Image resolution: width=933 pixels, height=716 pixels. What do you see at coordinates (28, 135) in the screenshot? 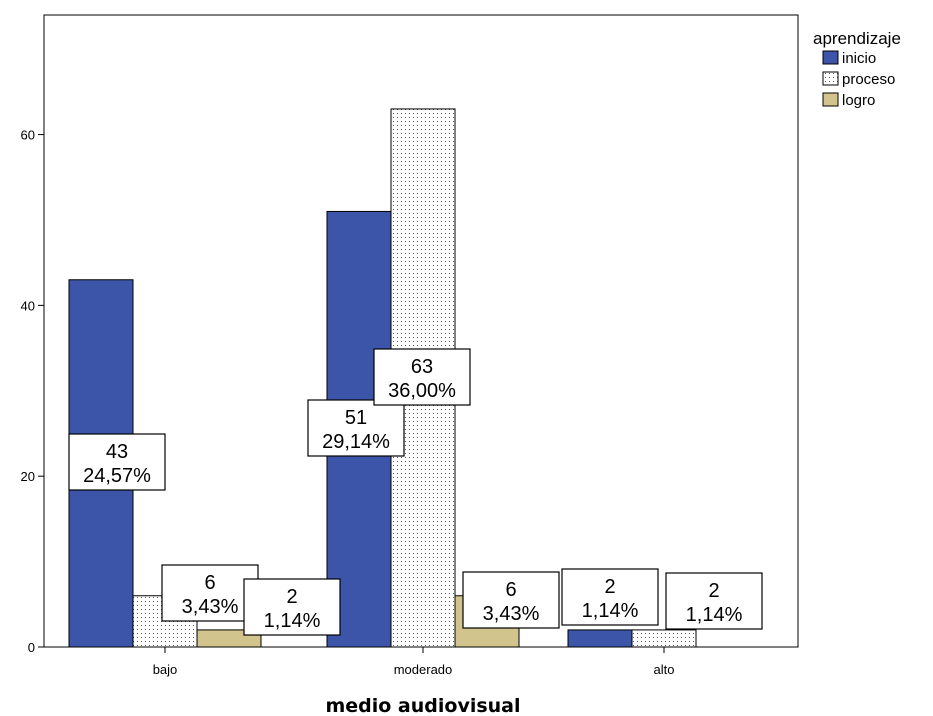
I see `y-tick-label: 60` at bounding box center [28, 135].